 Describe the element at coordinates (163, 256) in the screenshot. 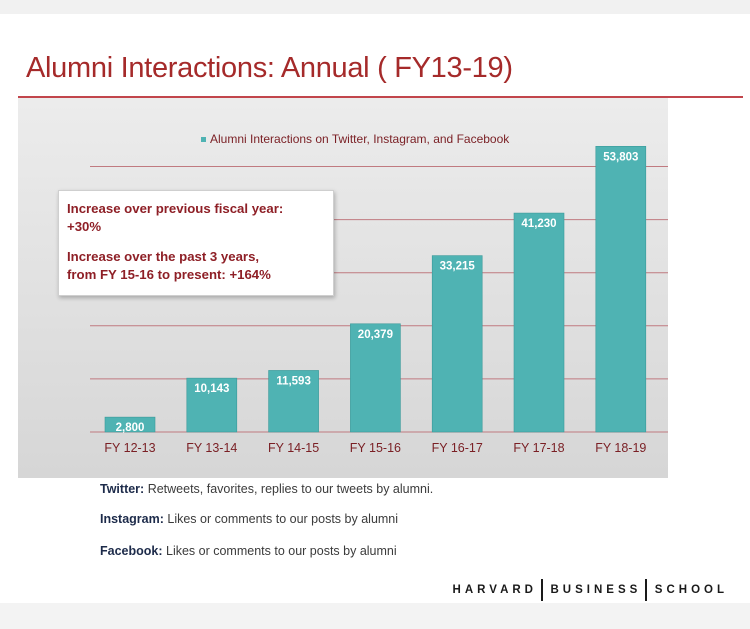

I see `callout-line-2a: Increase over the past 3 years,` at that location.